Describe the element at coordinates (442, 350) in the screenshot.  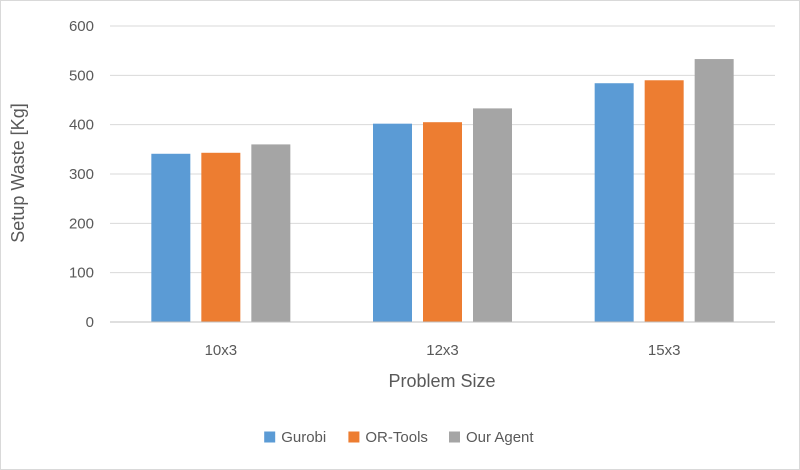
I see `x-tick-label: 12x3` at that location.